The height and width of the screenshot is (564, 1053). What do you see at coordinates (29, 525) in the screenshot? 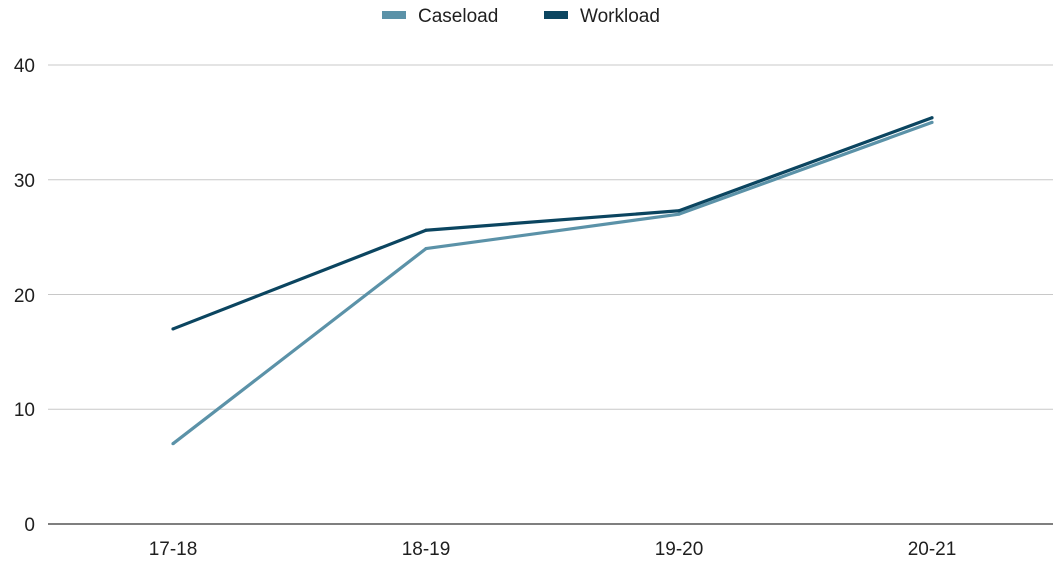
I see `y-tick-label-0: 0` at bounding box center [29, 525].